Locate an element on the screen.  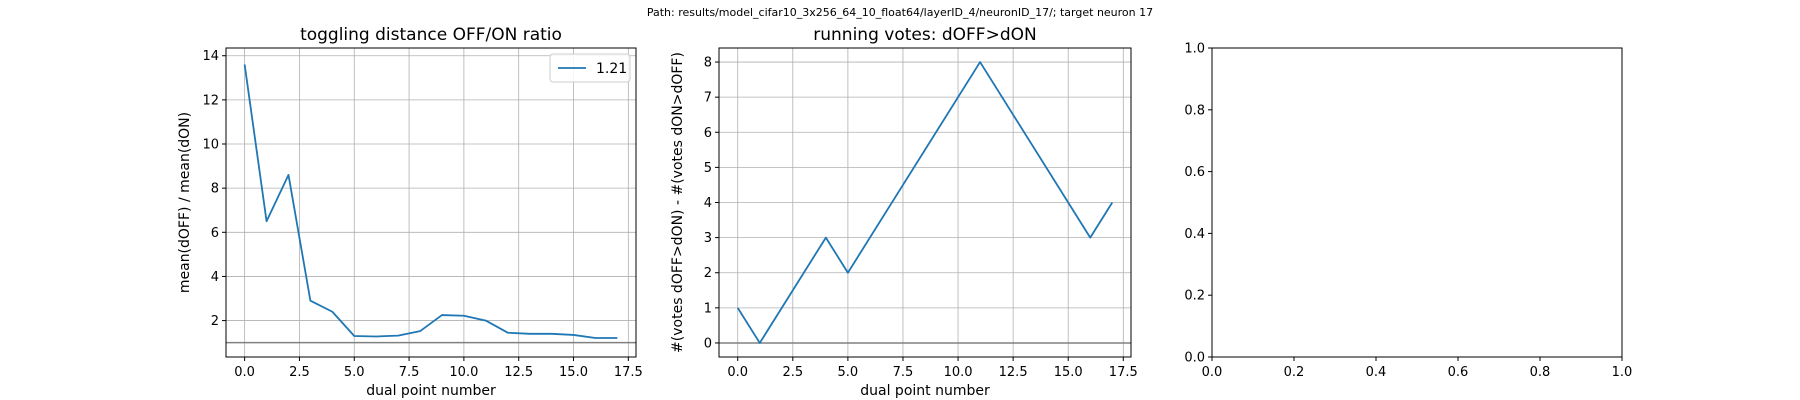
y-tick-label: 5 is located at coordinates (708, 168).